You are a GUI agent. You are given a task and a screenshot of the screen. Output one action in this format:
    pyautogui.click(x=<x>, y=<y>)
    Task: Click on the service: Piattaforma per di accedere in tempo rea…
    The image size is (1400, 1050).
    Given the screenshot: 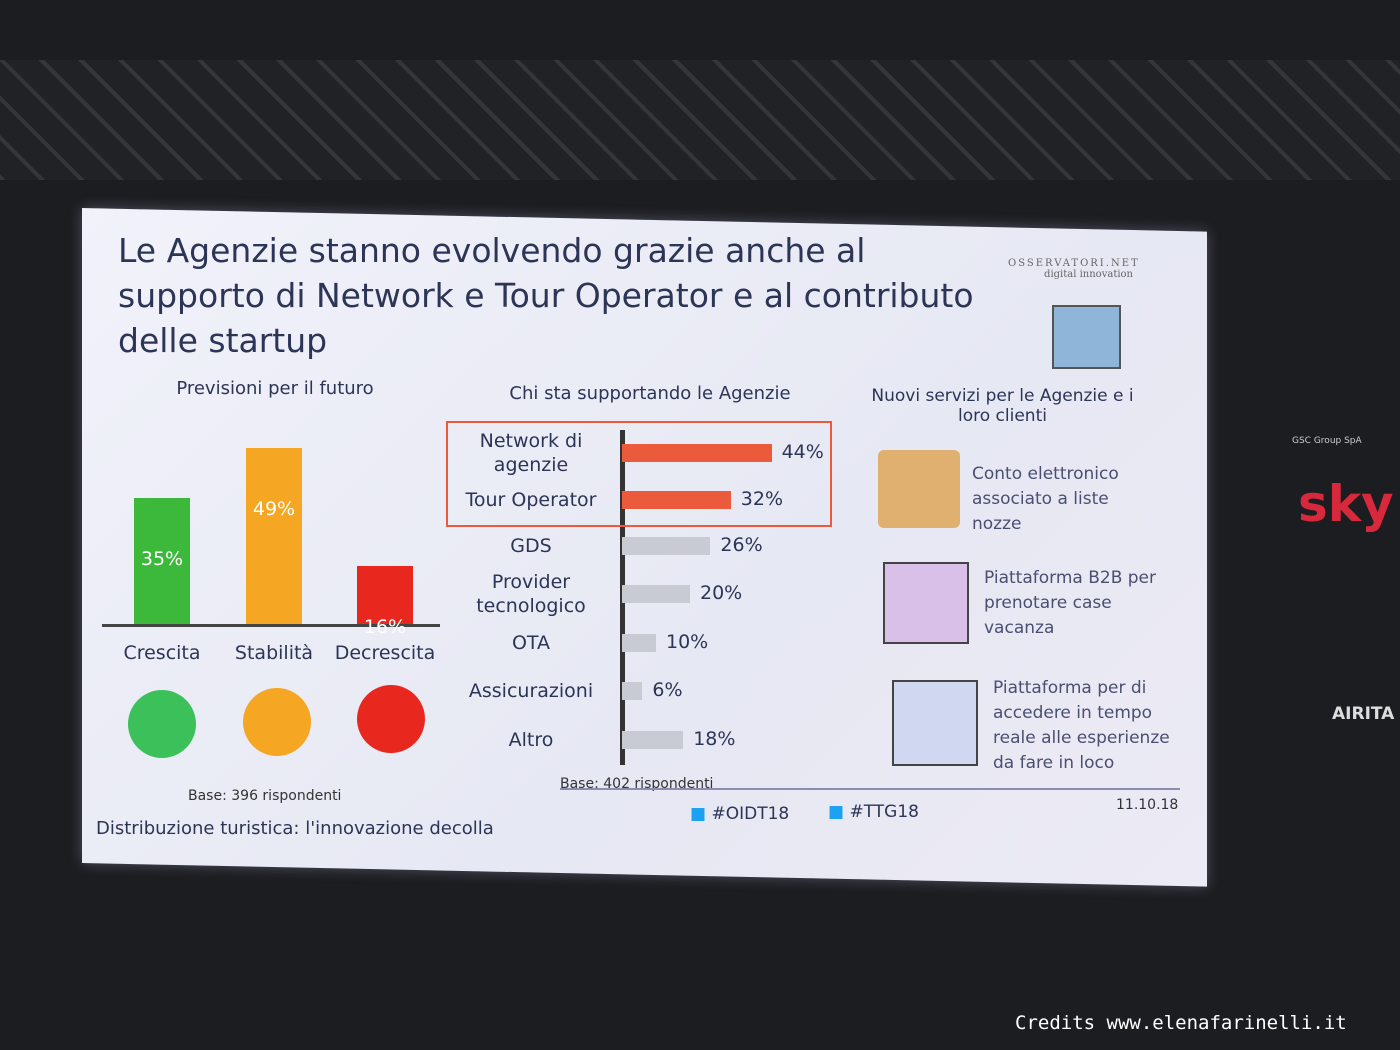 What is the action you would take?
    pyautogui.click(x=1081, y=725)
    